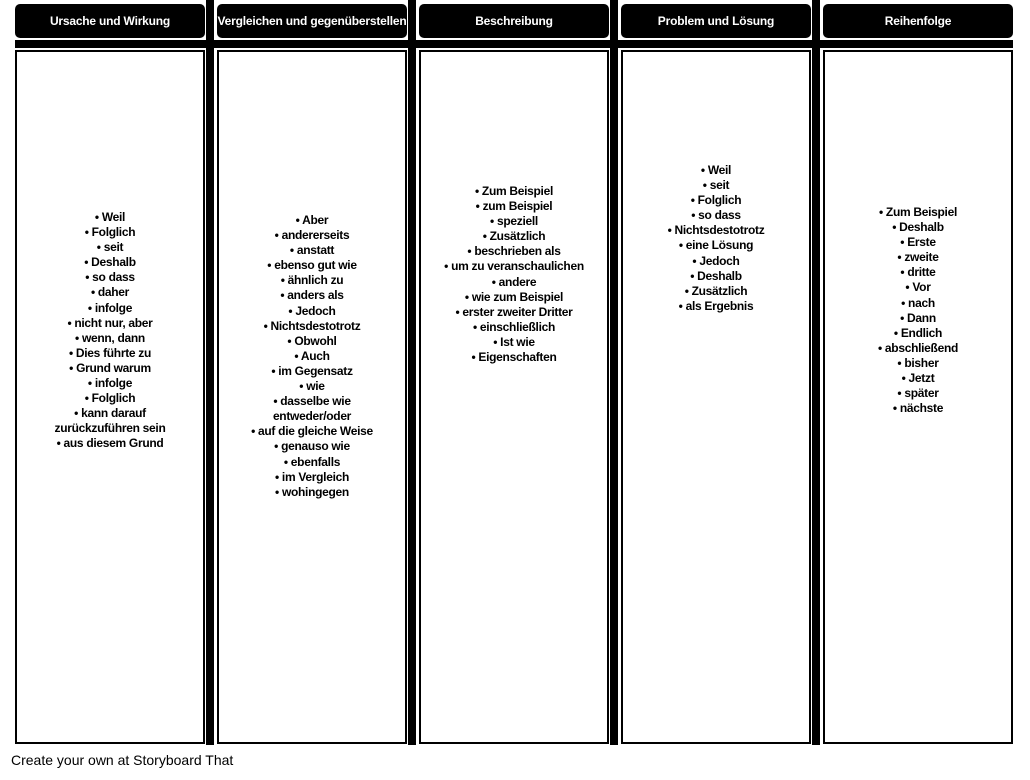 The width and height of the screenshot is (1030, 780). I want to click on list-item: • aus diesem Grund, so click(110, 443).